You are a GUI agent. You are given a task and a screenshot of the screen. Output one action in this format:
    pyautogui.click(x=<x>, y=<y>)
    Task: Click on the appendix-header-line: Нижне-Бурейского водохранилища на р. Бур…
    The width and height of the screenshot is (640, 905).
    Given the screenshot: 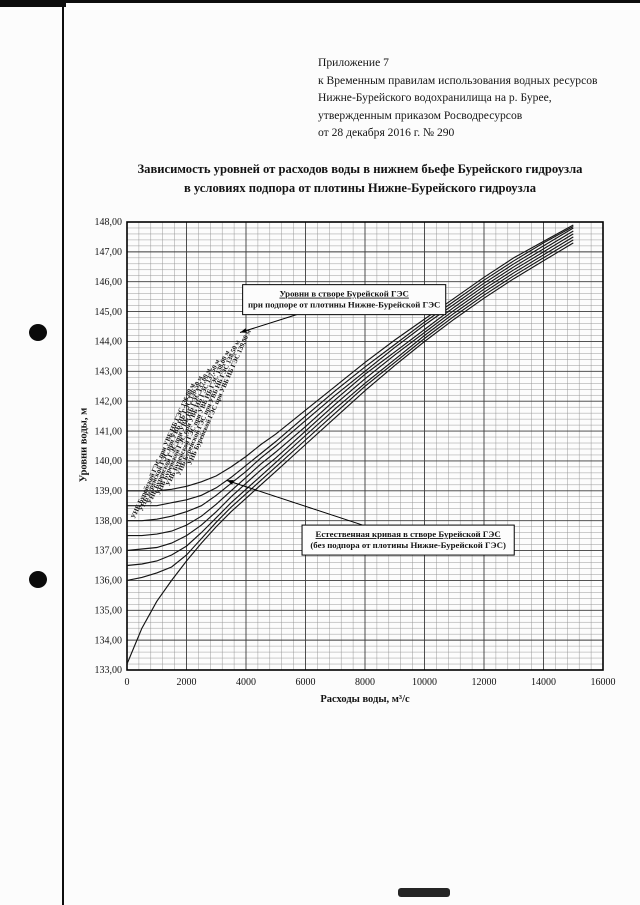 What is the action you would take?
    pyautogui.click(x=435, y=98)
    